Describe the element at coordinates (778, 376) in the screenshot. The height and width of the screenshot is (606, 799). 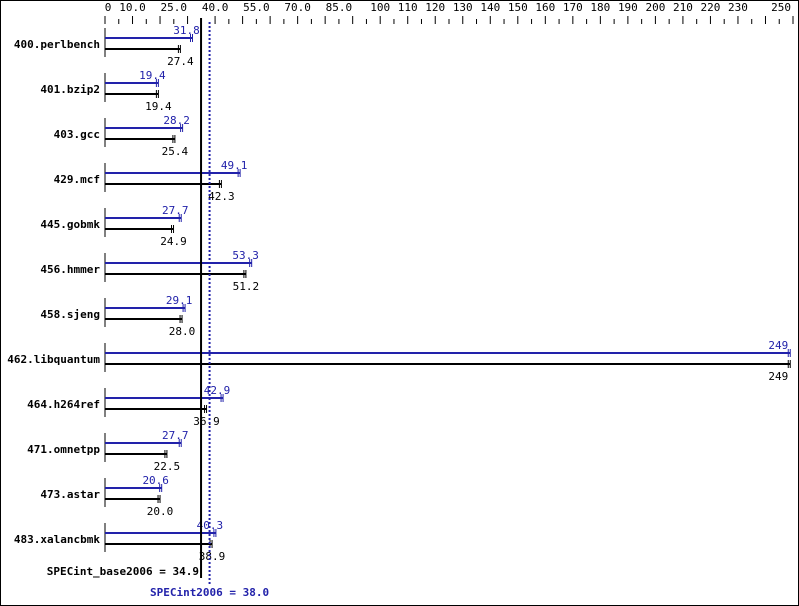
I see `base-value-label: 249` at that location.